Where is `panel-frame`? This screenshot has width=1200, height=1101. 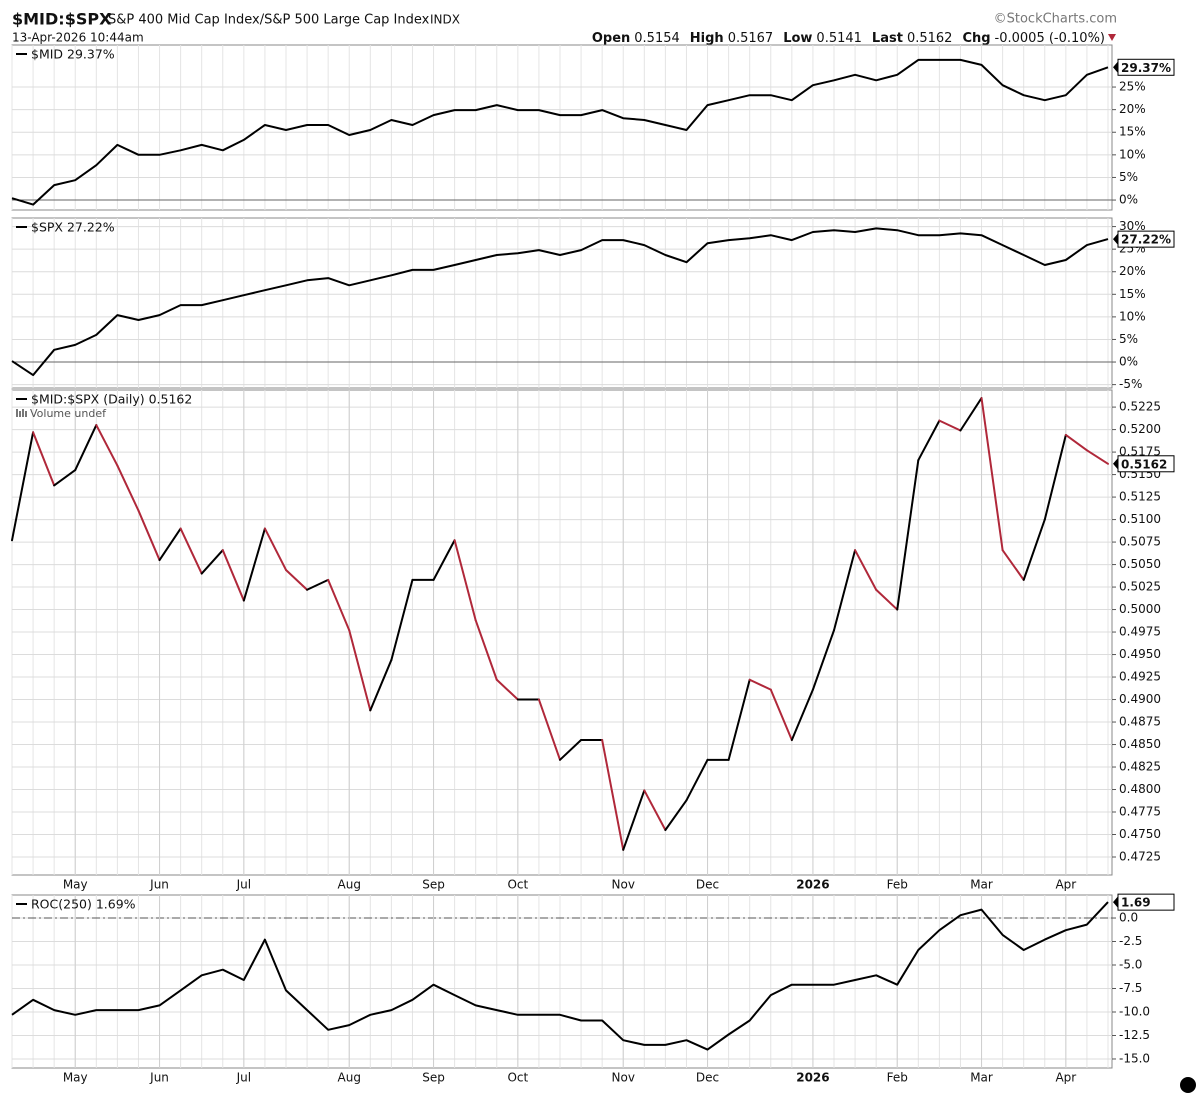
panel-frame is located at coordinates (562, 981).